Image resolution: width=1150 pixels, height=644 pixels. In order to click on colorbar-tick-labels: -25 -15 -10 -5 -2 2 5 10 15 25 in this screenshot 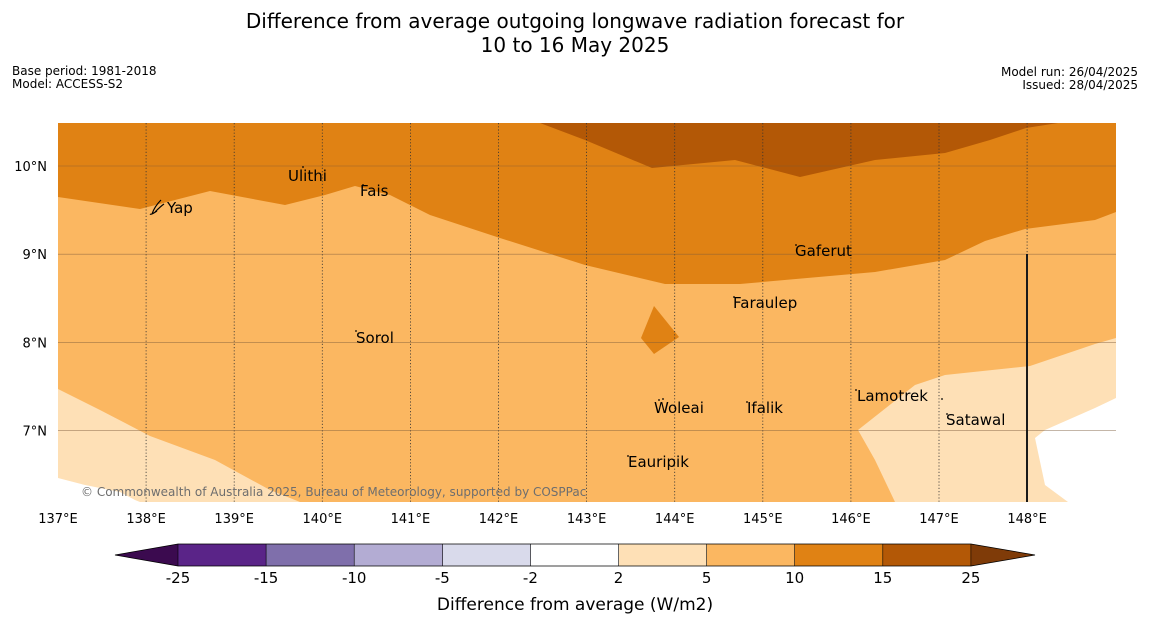, I will do `click(573, 578)`.